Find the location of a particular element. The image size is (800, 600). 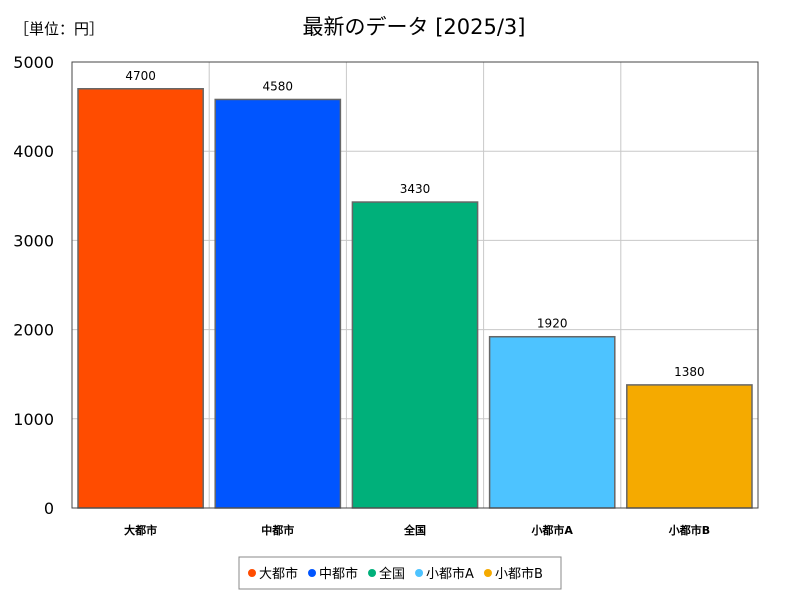

x-tick-label: 小都市B is located at coordinates (689, 530).